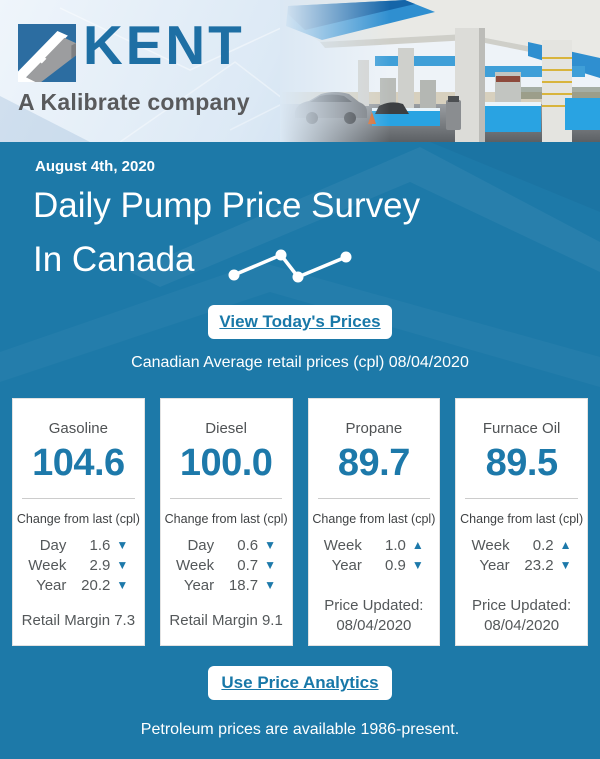  What do you see at coordinates (374, 565) in the screenshot?
I see `change-row: Year 0.9 ▼` at bounding box center [374, 565].